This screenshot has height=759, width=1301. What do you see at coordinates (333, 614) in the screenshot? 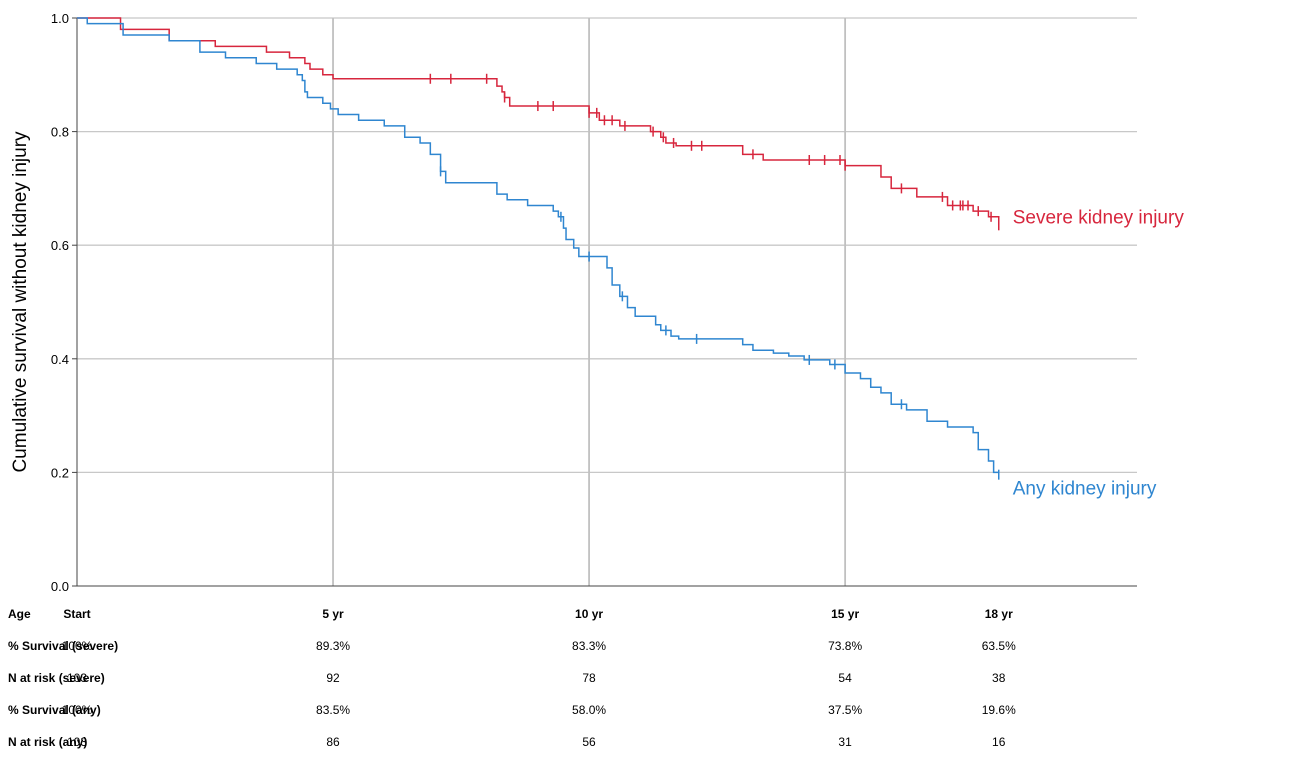
I see `risk-table-column-header: 5 yr` at bounding box center [333, 614].